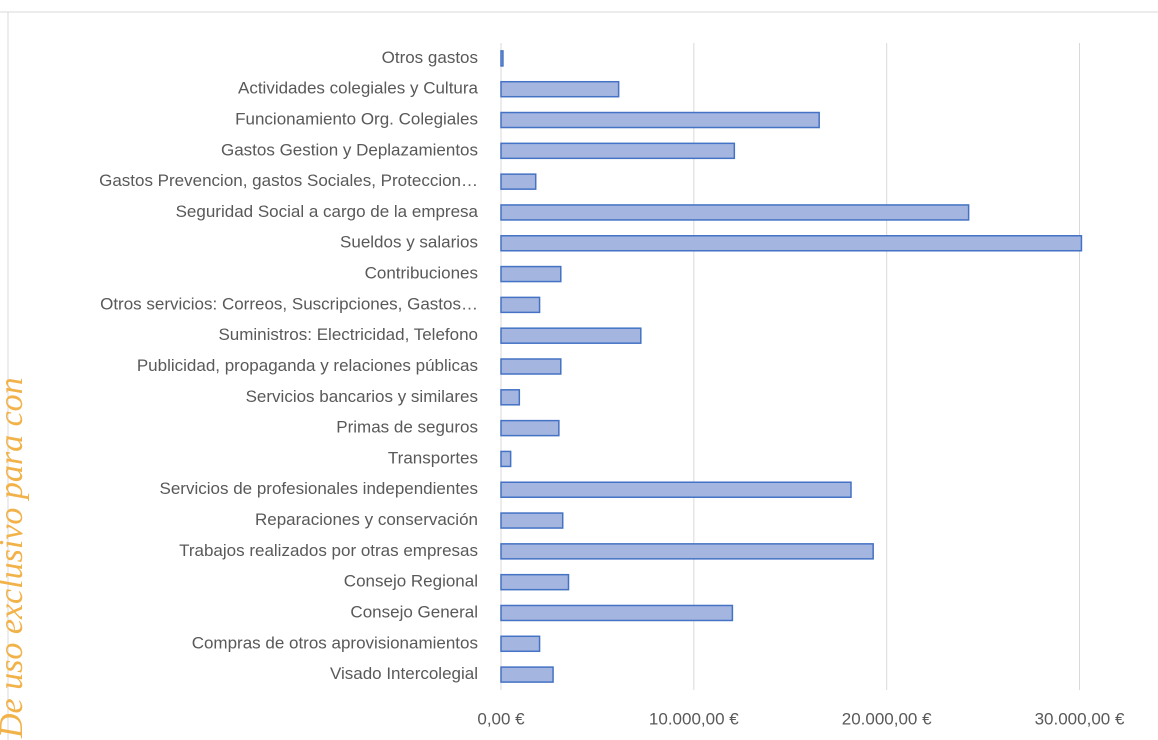  I want to click on y-tick-label: Consejo General, so click(414, 611).